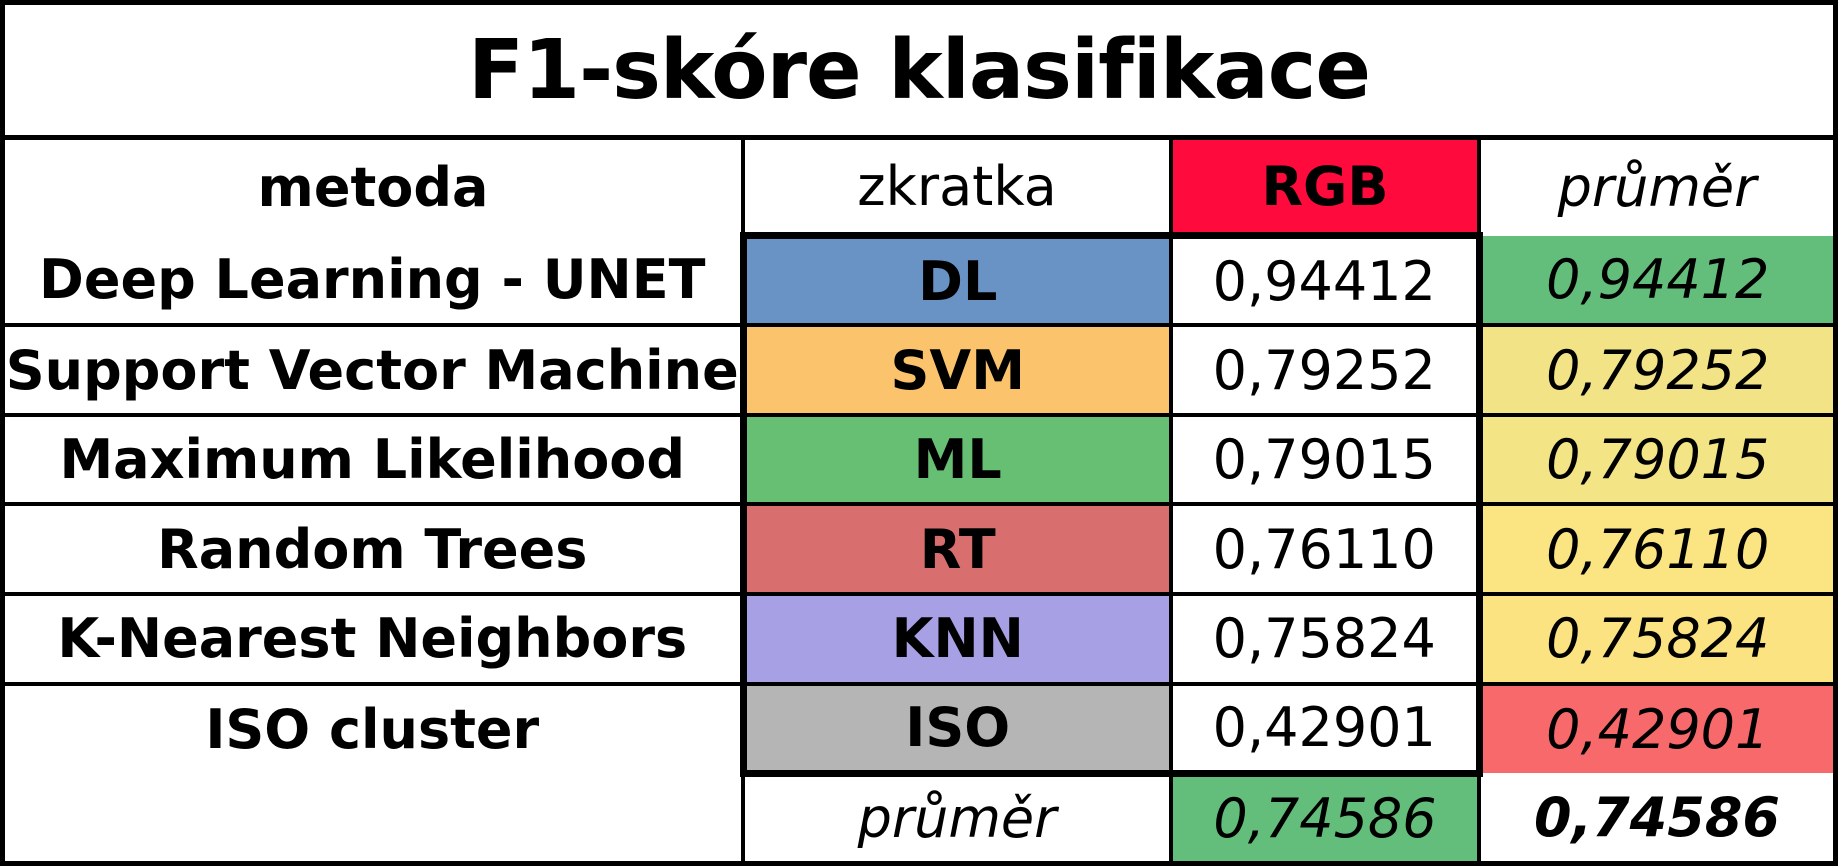 This screenshot has width=1838, height=866. I want to click on rgb-score: 0,42901, so click(1326, 729).